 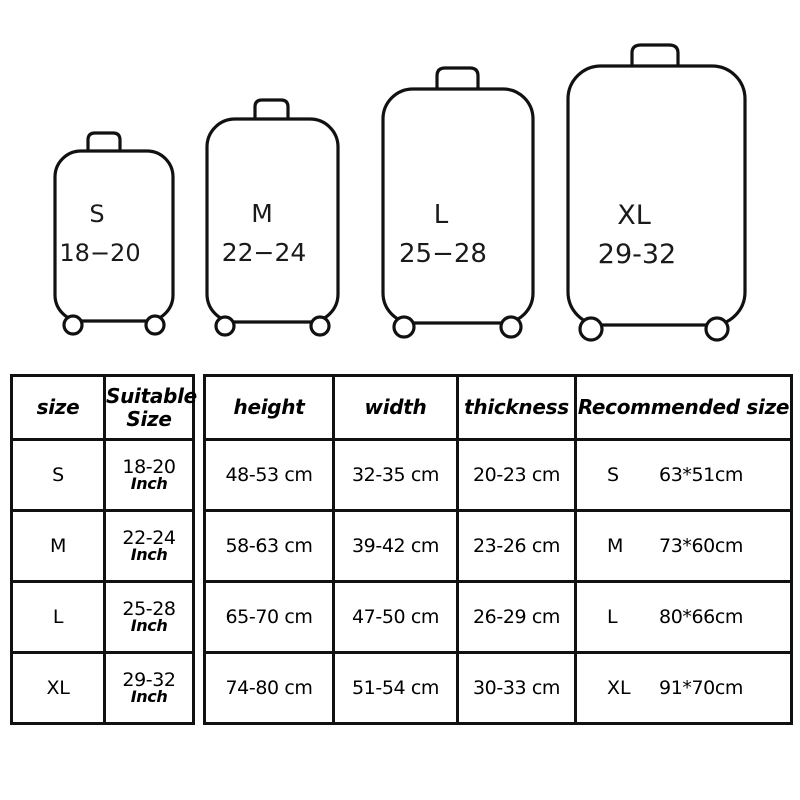 I want to click on table-row: 58-63 cm 39-42 cm 23-26 cm M 73*60cm, so click(x=498, y=546).